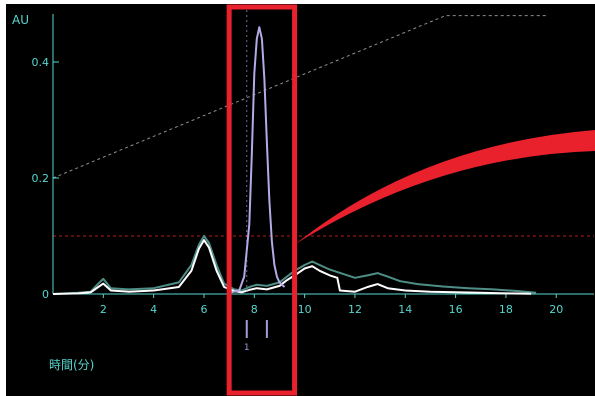 This screenshot has width=595, height=396. I want to click on fraction-marks: 1, so click(256, 181).